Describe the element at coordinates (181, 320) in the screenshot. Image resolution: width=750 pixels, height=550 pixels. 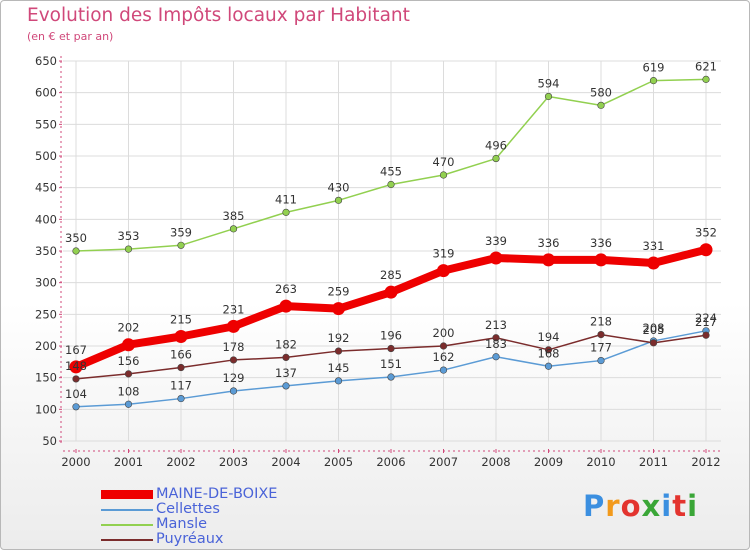
I see `data-label: 215` at that location.